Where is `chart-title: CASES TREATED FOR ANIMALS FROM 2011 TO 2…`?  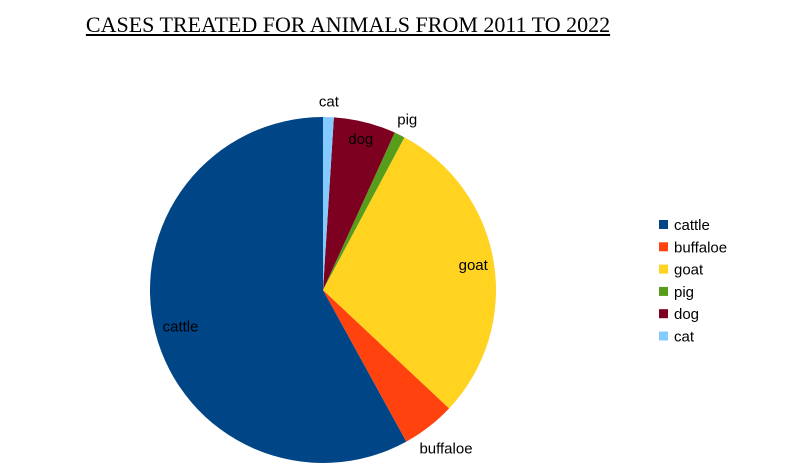 chart-title: CASES TREATED FOR ANIMALS FROM 2011 TO 2… is located at coordinates (348, 24).